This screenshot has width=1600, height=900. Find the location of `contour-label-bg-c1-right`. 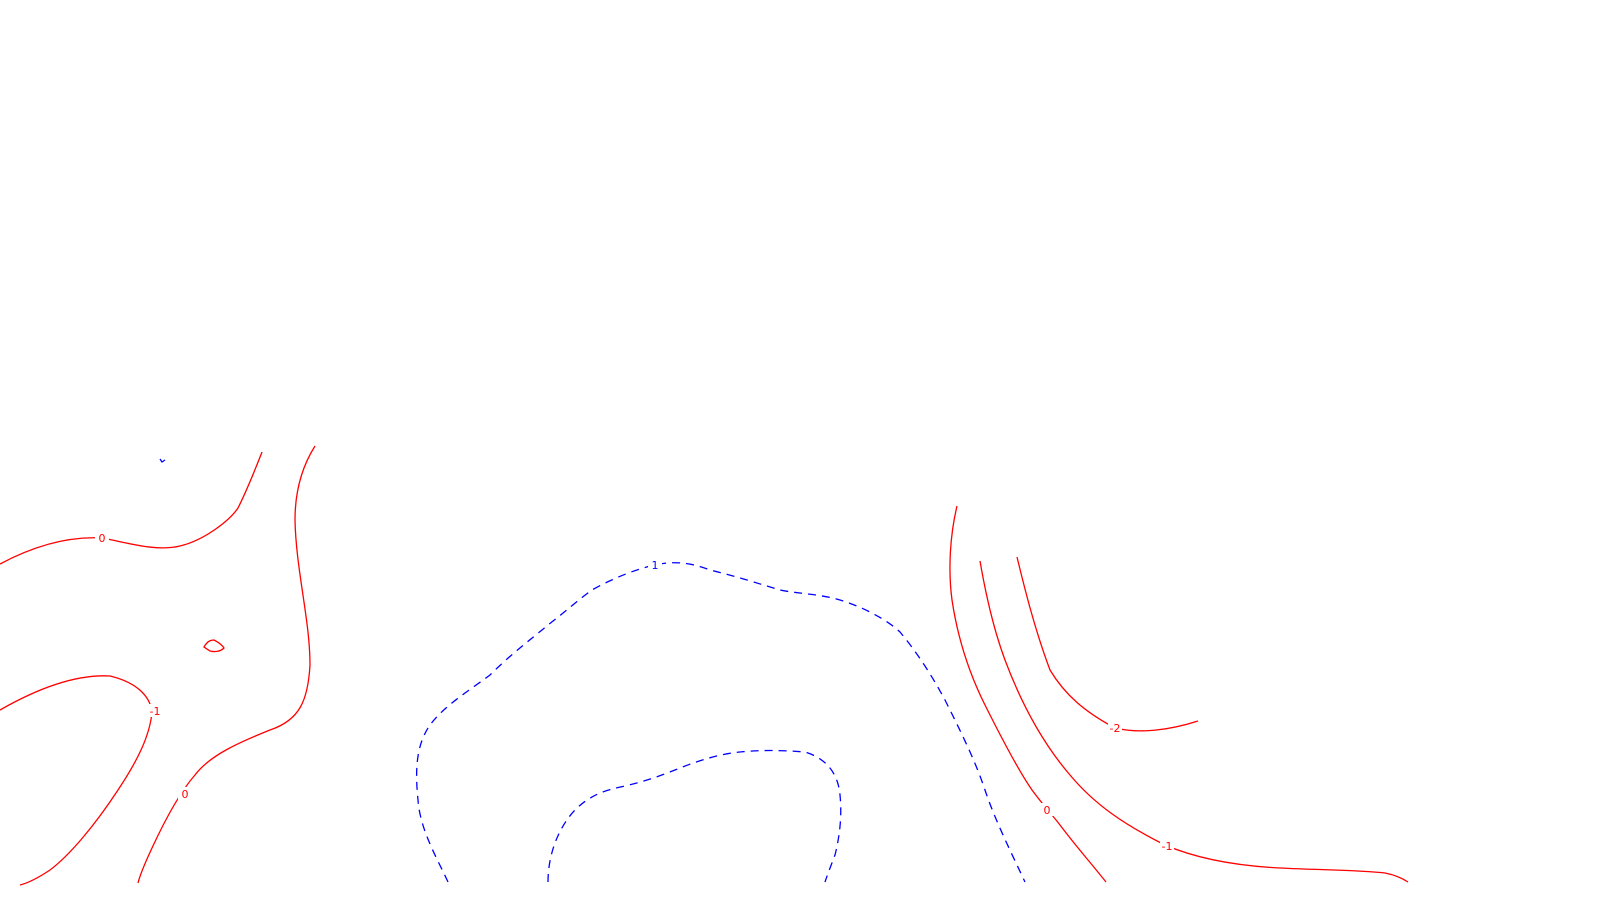

contour-label-bg-c1-right is located at coordinates (1167, 845).